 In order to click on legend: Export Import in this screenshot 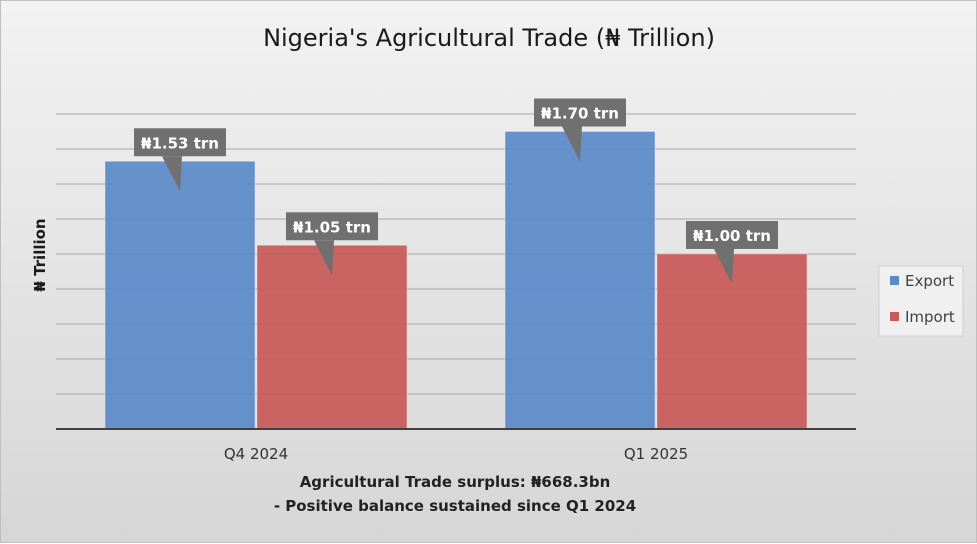, I will do `click(921, 301)`.